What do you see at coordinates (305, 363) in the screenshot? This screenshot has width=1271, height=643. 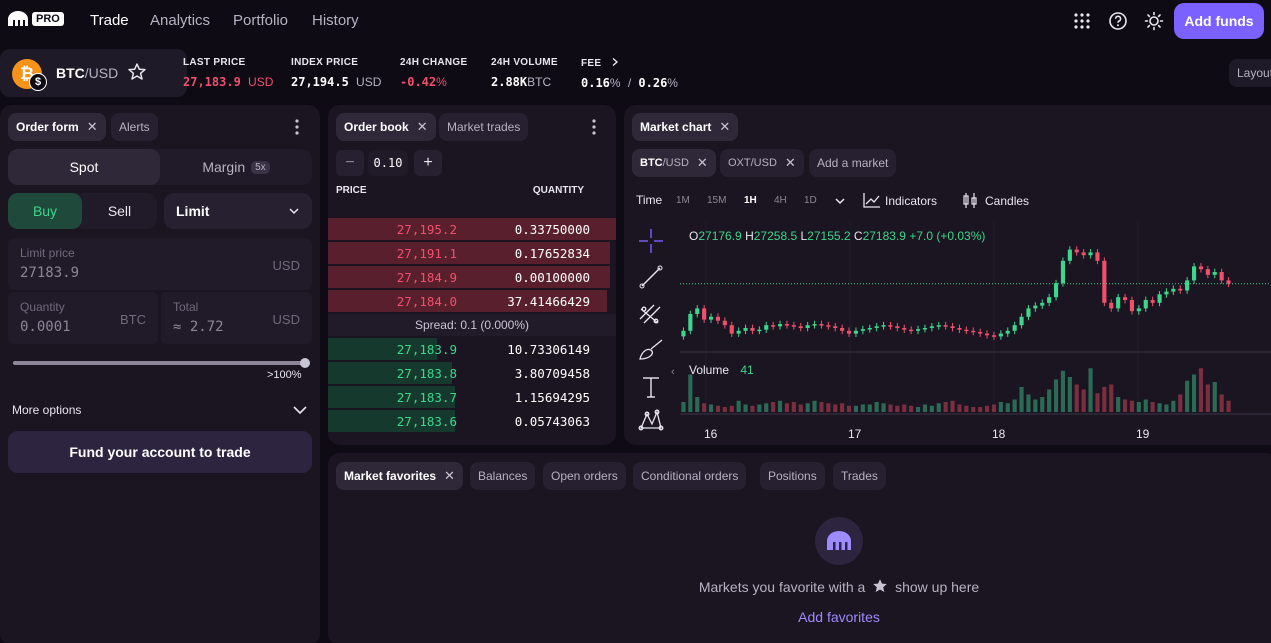 I see `amount-slider-thumb` at bounding box center [305, 363].